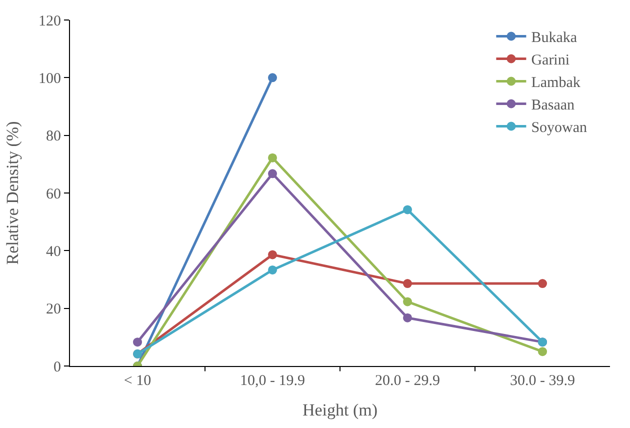  What do you see at coordinates (407, 381) in the screenshot?
I see `x-tick-label: 20.0 - 29.9` at bounding box center [407, 381].